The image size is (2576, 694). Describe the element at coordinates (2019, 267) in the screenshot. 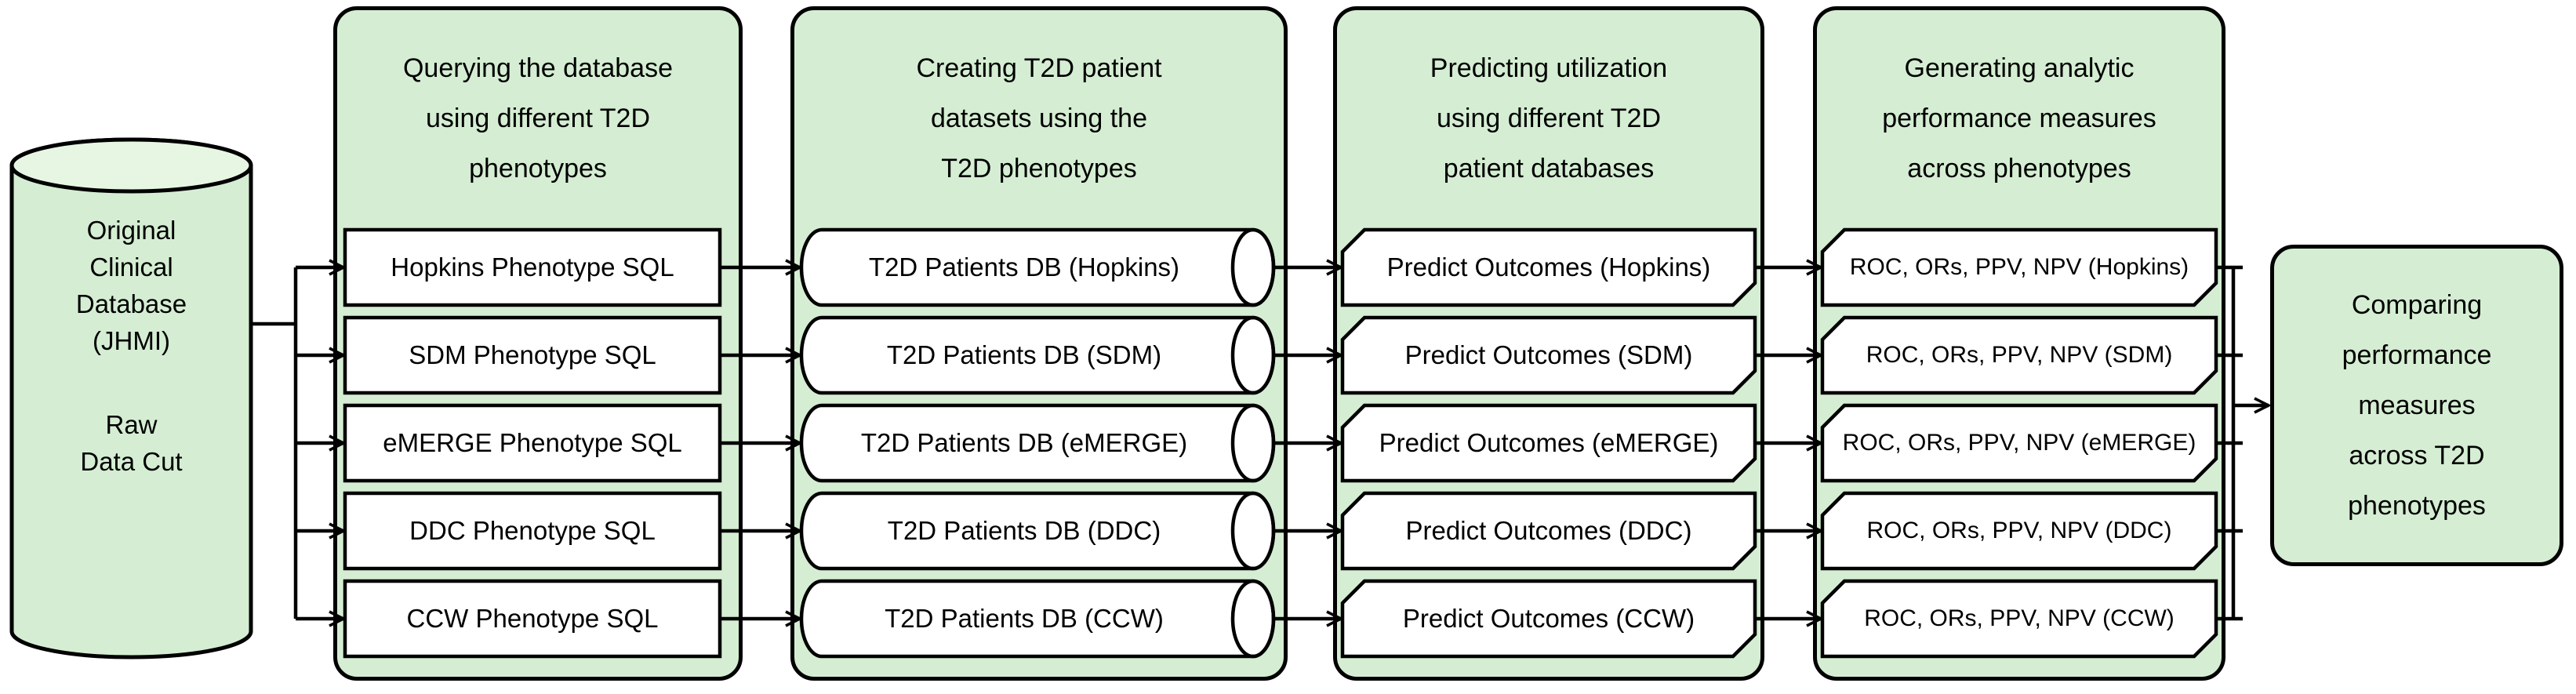

I see `performance-measures-box-hopkins: ROC, ORs, PPV, NPV (Hopkins)` at that location.